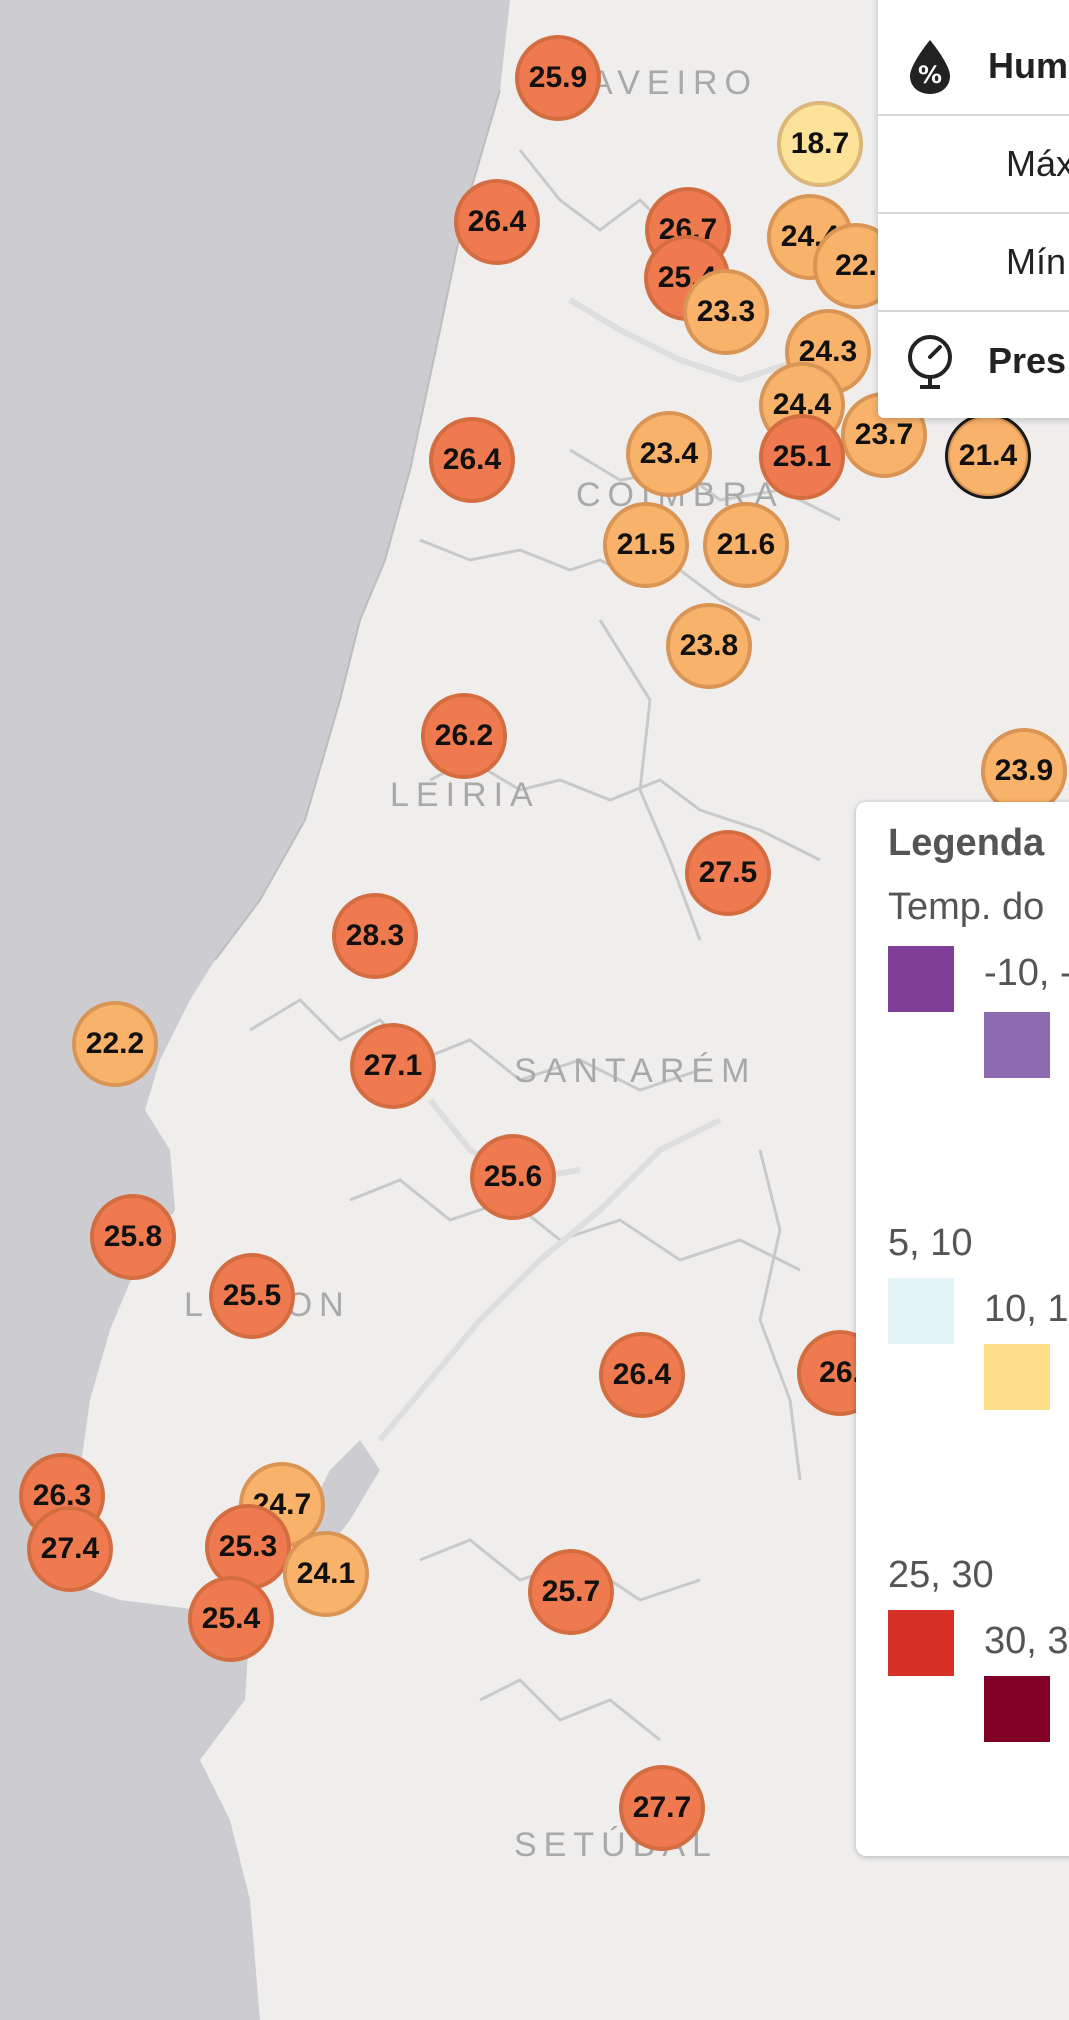 Image resolution: width=1069 pixels, height=2020 pixels. I want to click on station-marker: 23.3, so click(726, 312).